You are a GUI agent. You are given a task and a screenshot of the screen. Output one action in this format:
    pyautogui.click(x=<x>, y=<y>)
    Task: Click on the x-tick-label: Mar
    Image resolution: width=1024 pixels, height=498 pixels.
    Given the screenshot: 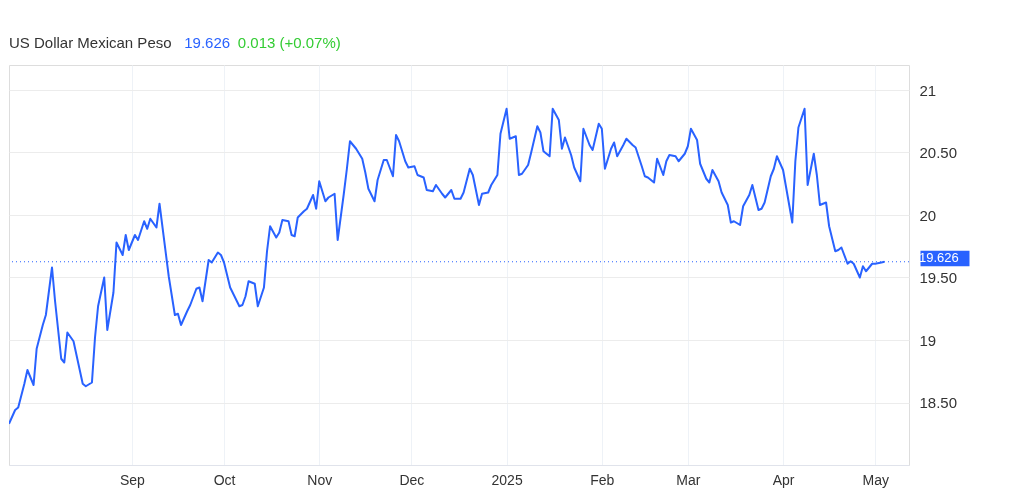 What is the action you would take?
    pyautogui.click(x=688, y=479)
    